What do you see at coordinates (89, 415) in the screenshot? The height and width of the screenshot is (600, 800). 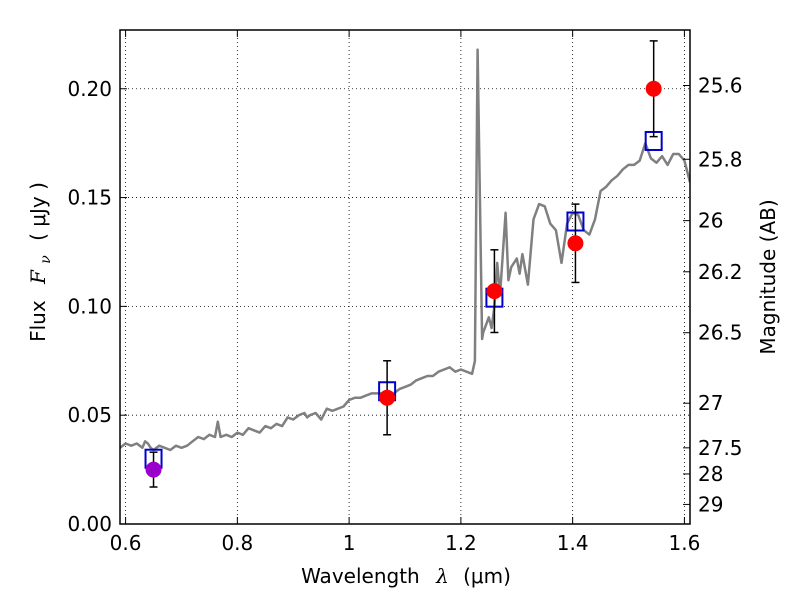 I see `y-tick-label: 0.05` at bounding box center [89, 415].